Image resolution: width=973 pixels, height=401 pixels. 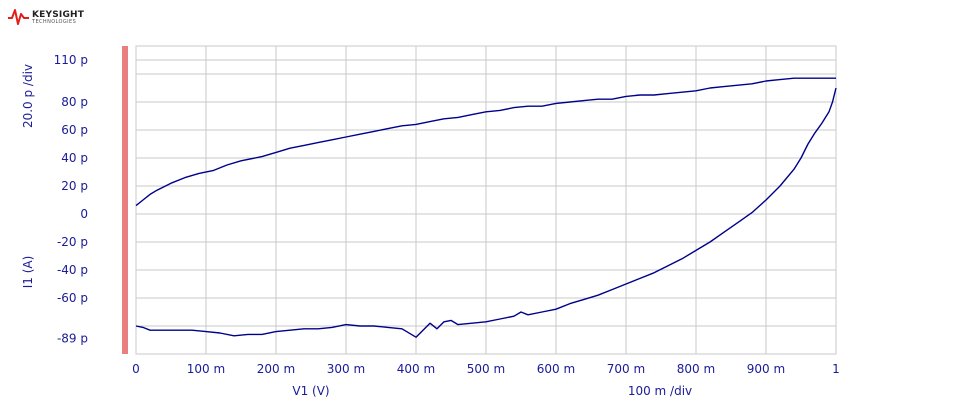 What do you see at coordinates (84, 214) in the screenshot?
I see `y-tick-label: 0` at bounding box center [84, 214].